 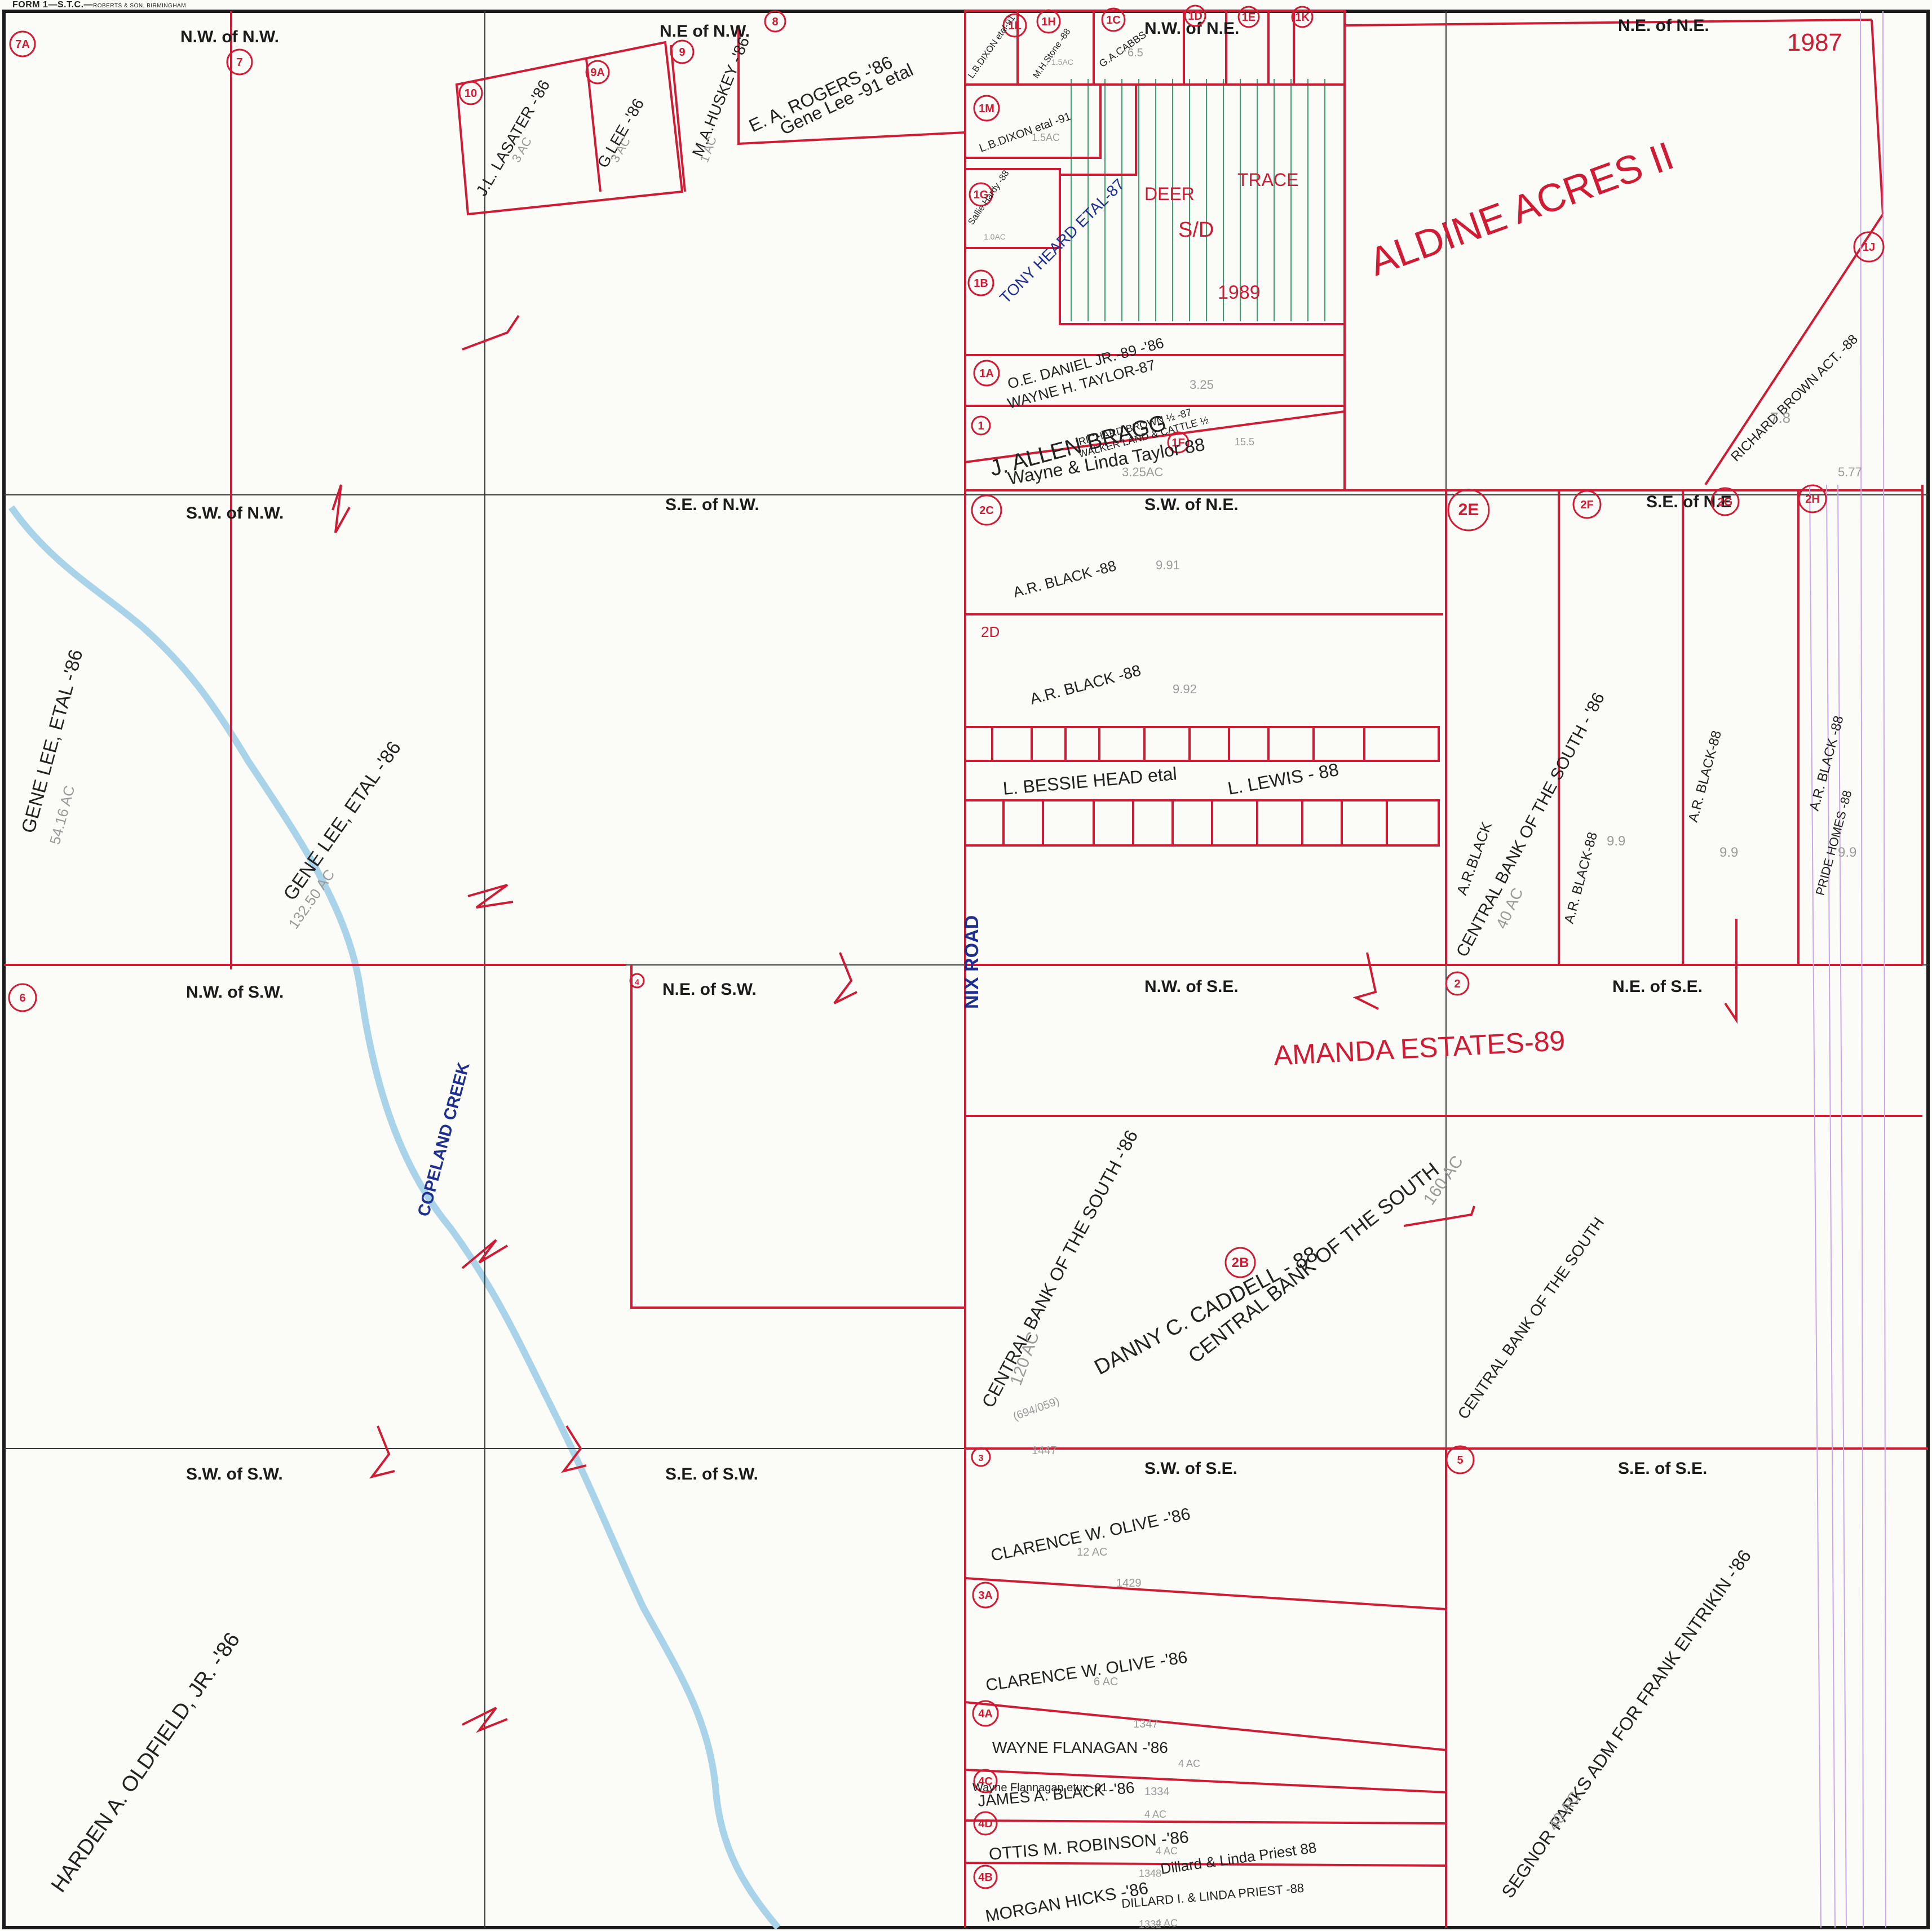 What do you see at coordinates (1869, 247) in the screenshot?
I see `parcel-1j: 1J` at bounding box center [1869, 247].